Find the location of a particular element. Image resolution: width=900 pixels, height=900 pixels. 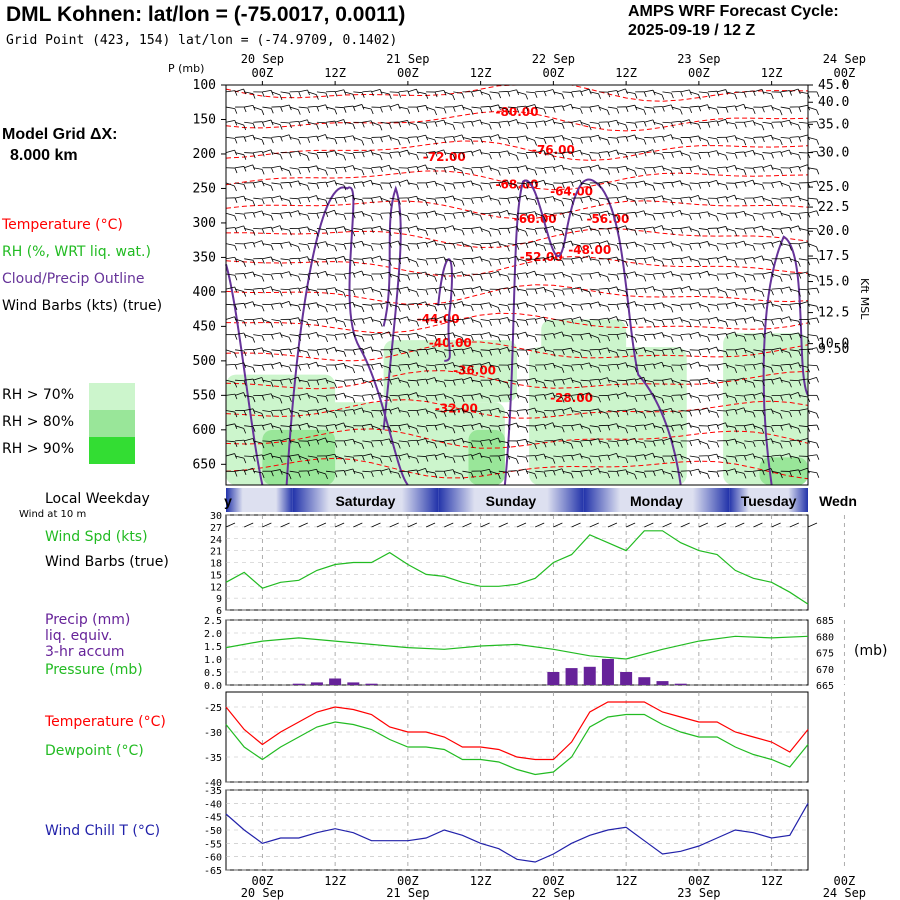

temperature-contour-label: -76.00 is located at coordinates (553, 150).